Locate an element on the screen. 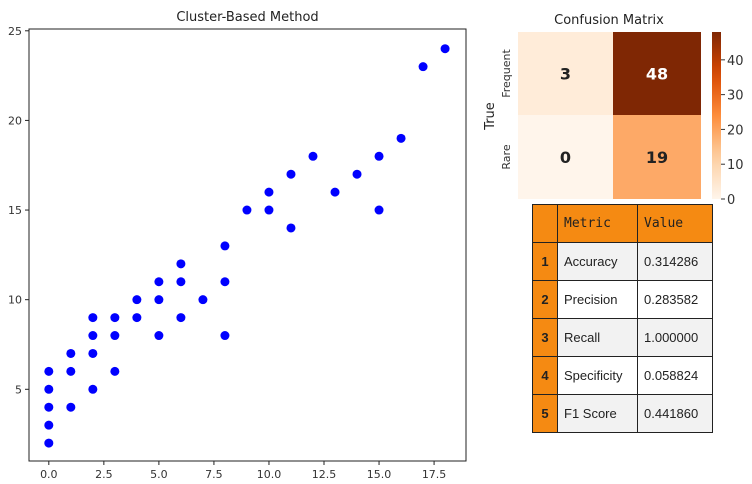  table-row: 5 F1 Score 0.441860 is located at coordinates (622, 413).